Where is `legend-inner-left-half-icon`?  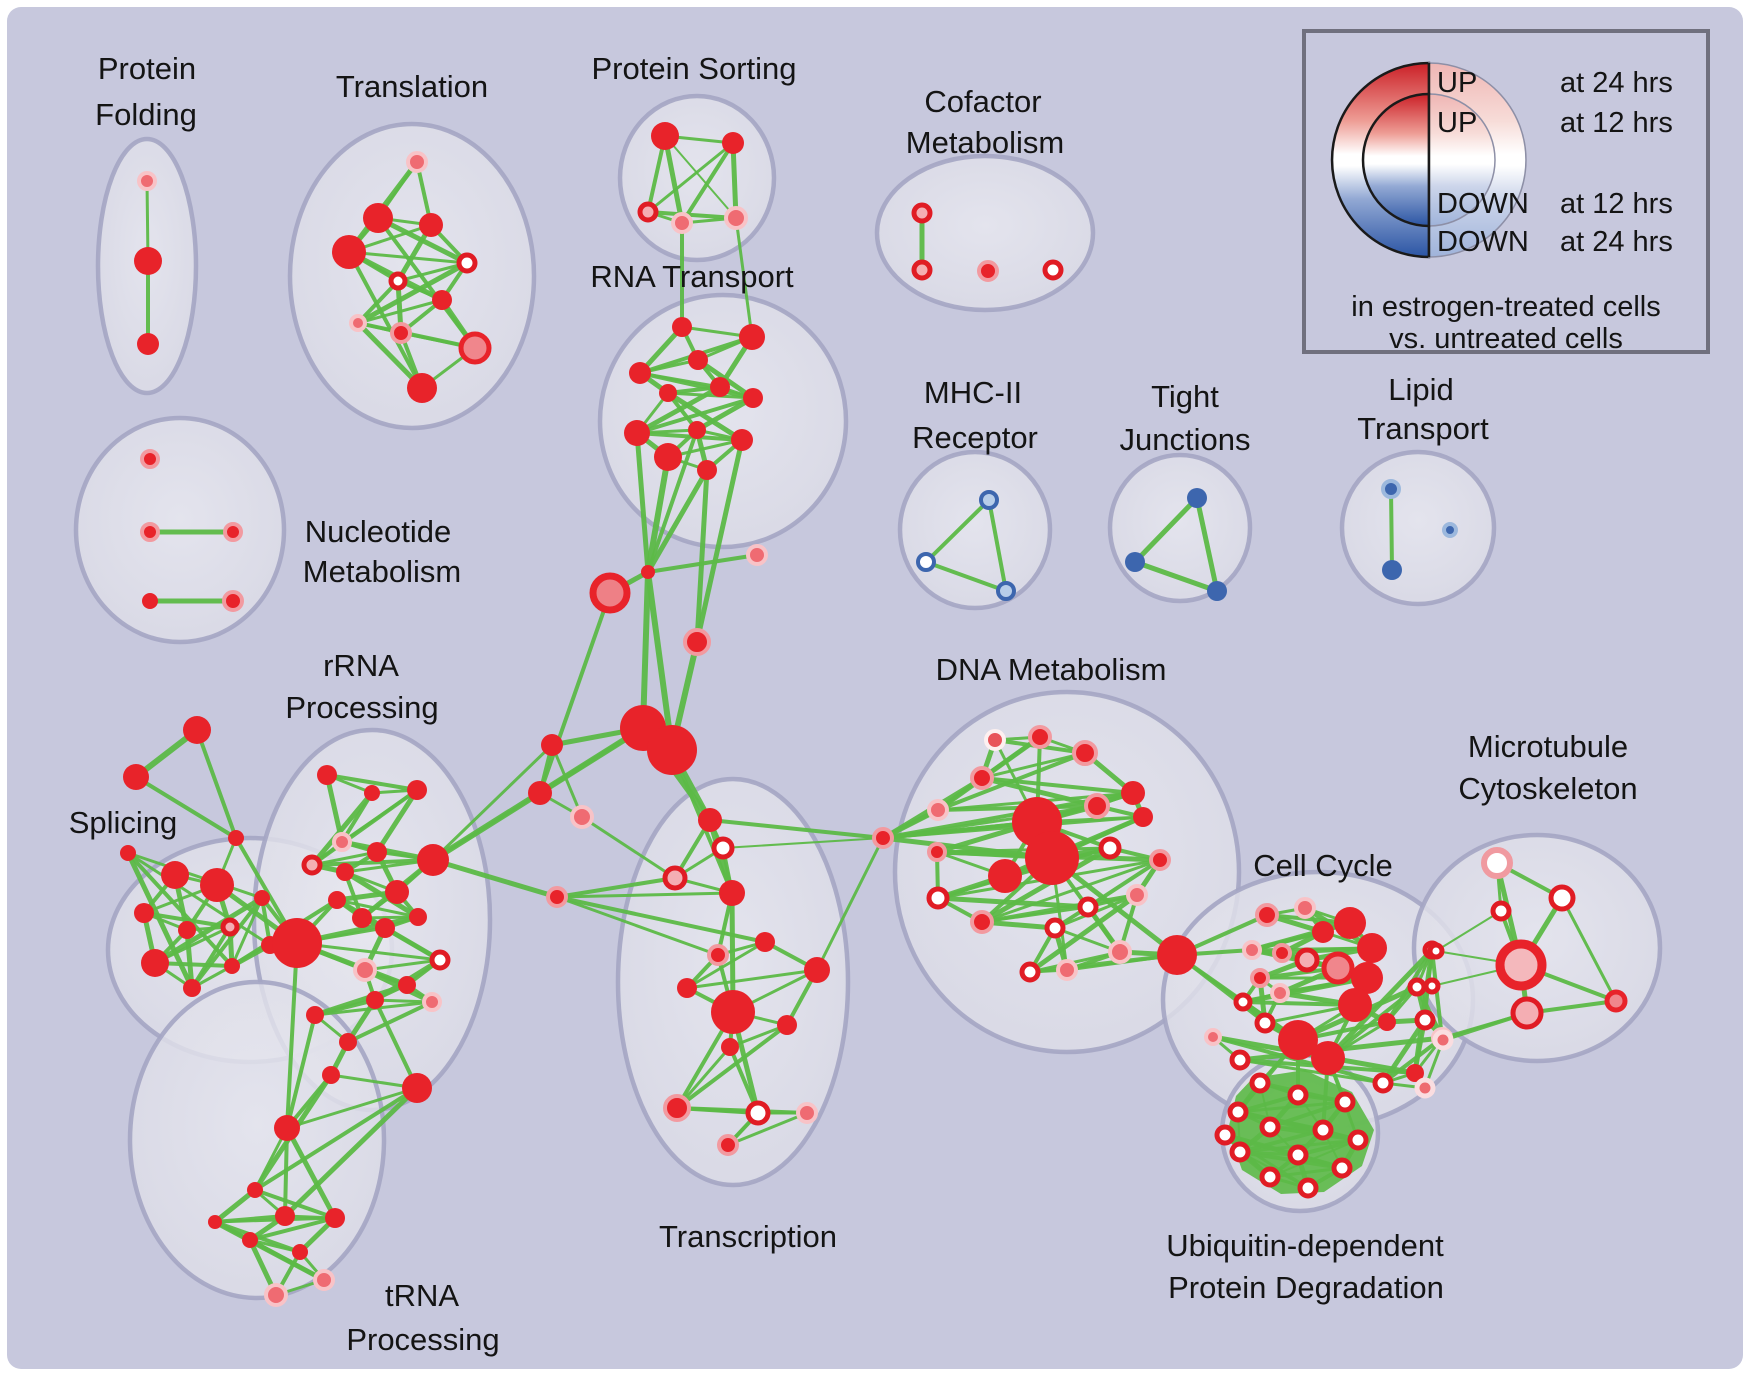 legend-inner-left-half-icon is located at coordinates (1396, 160).